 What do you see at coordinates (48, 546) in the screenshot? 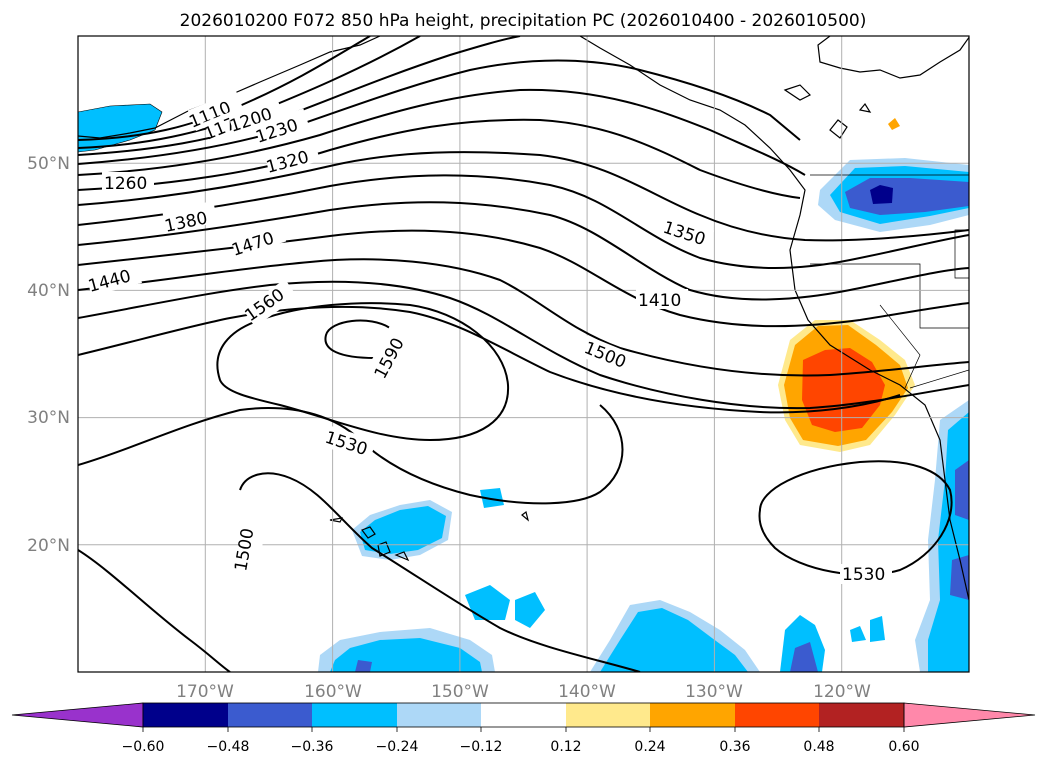
I see `lat-tick-label: 20°N` at bounding box center [48, 546].